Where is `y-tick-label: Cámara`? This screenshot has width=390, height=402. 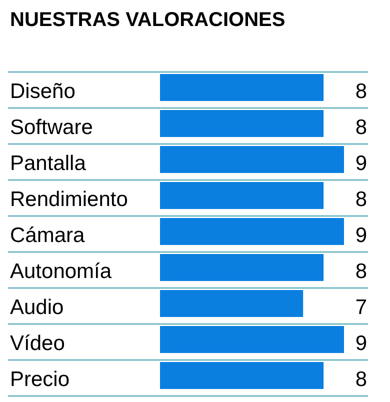
y-tick-label: Cámara is located at coordinates (48, 235).